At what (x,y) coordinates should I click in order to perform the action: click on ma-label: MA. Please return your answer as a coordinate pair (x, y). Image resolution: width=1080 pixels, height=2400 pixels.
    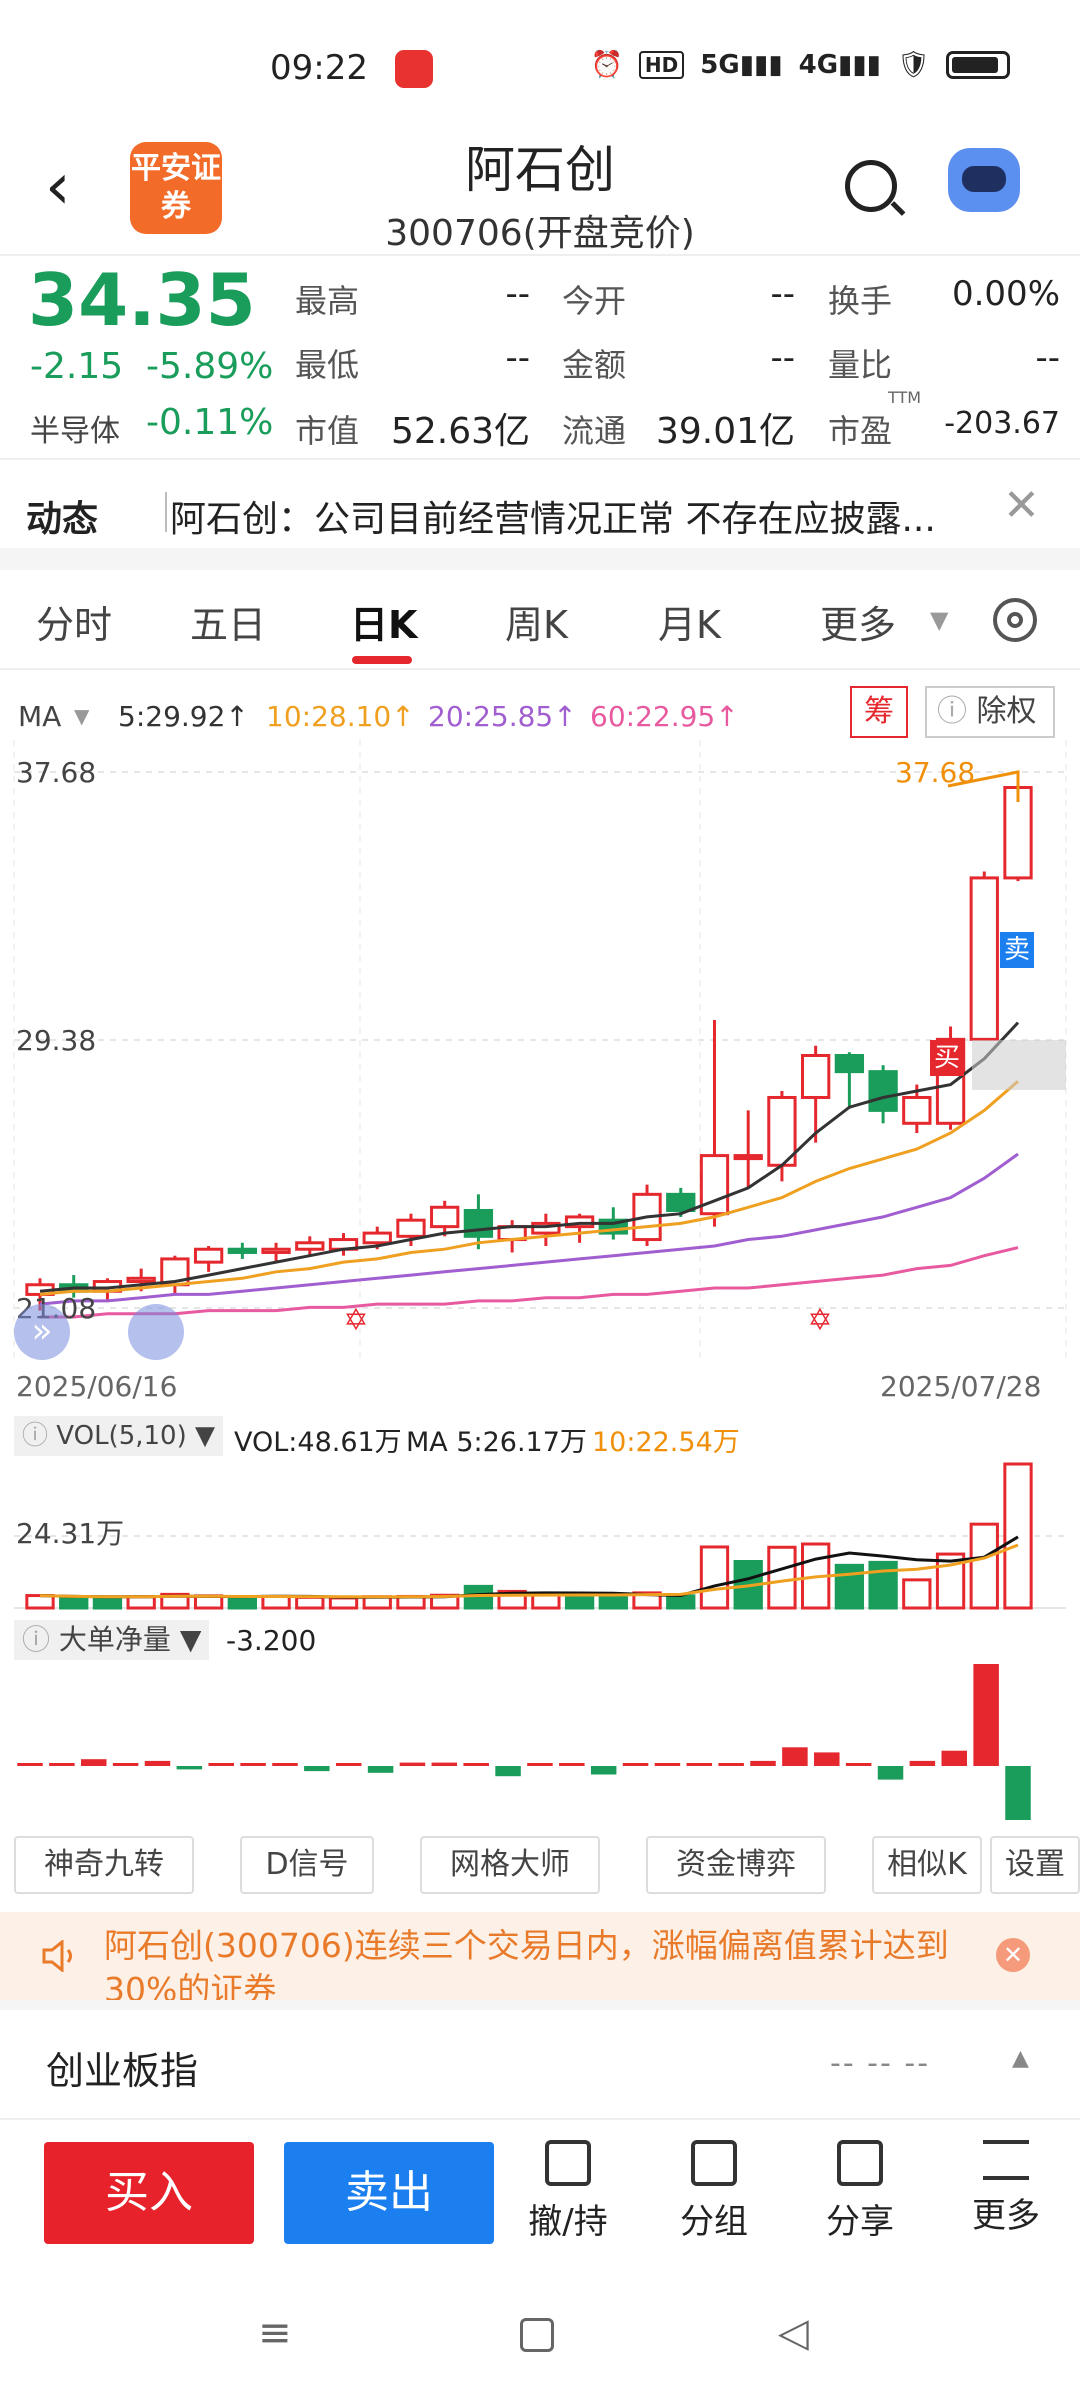
    Looking at the image, I should click on (40, 716).